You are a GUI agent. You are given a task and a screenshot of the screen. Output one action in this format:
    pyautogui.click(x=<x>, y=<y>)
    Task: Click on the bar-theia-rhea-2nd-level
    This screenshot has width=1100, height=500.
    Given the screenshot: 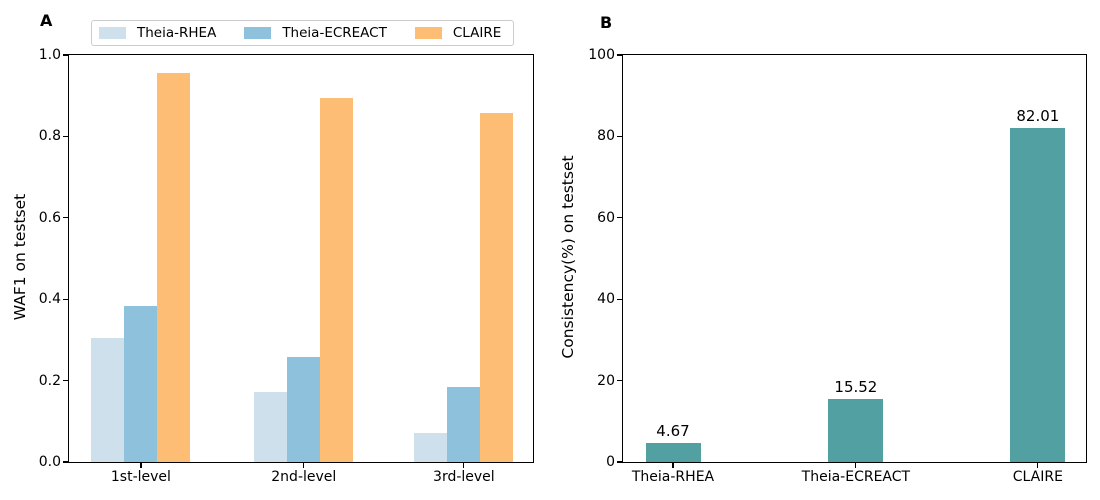 What is the action you would take?
    pyautogui.click(x=271, y=427)
    